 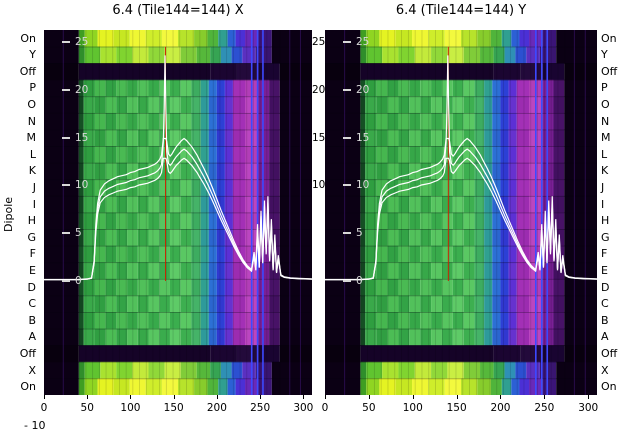 I want to click on x-tick-label: 300, so click(x=588, y=408).